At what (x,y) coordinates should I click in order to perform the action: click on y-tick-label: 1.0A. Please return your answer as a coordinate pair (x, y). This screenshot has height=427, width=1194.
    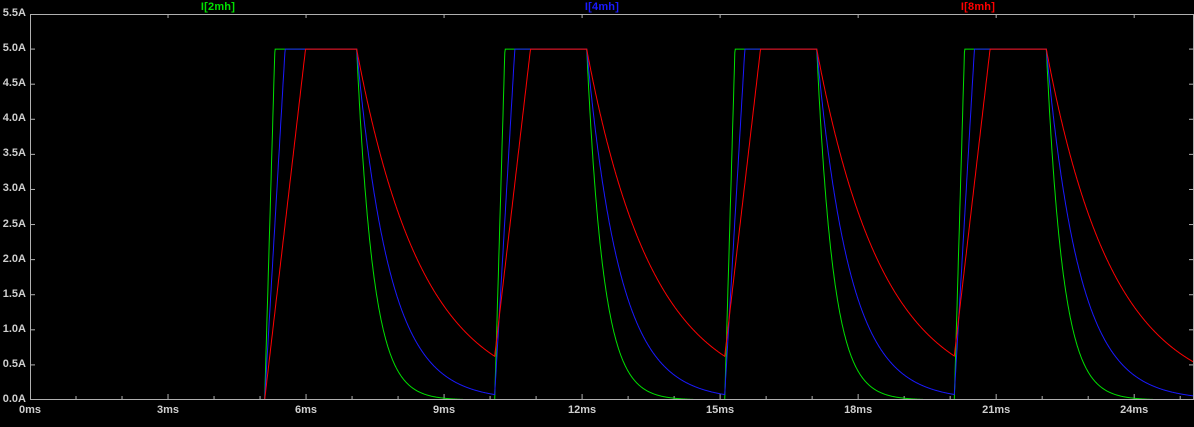
    Looking at the image, I should click on (14, 328).